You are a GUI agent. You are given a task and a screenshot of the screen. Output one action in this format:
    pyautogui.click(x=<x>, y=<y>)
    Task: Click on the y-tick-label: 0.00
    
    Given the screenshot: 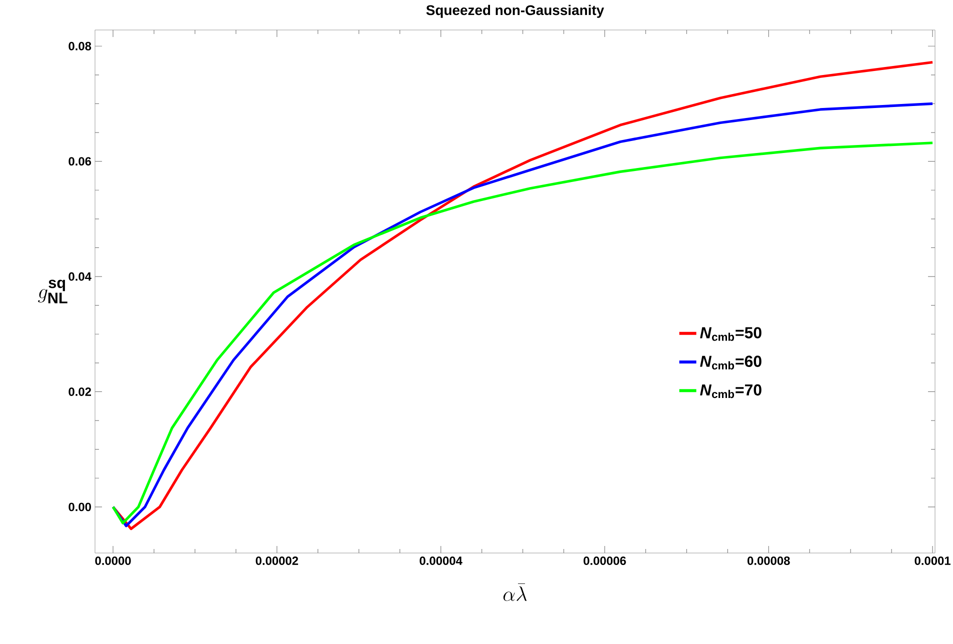 What is the action you would take?
    pyautogui.click(x=79, y=507)
    